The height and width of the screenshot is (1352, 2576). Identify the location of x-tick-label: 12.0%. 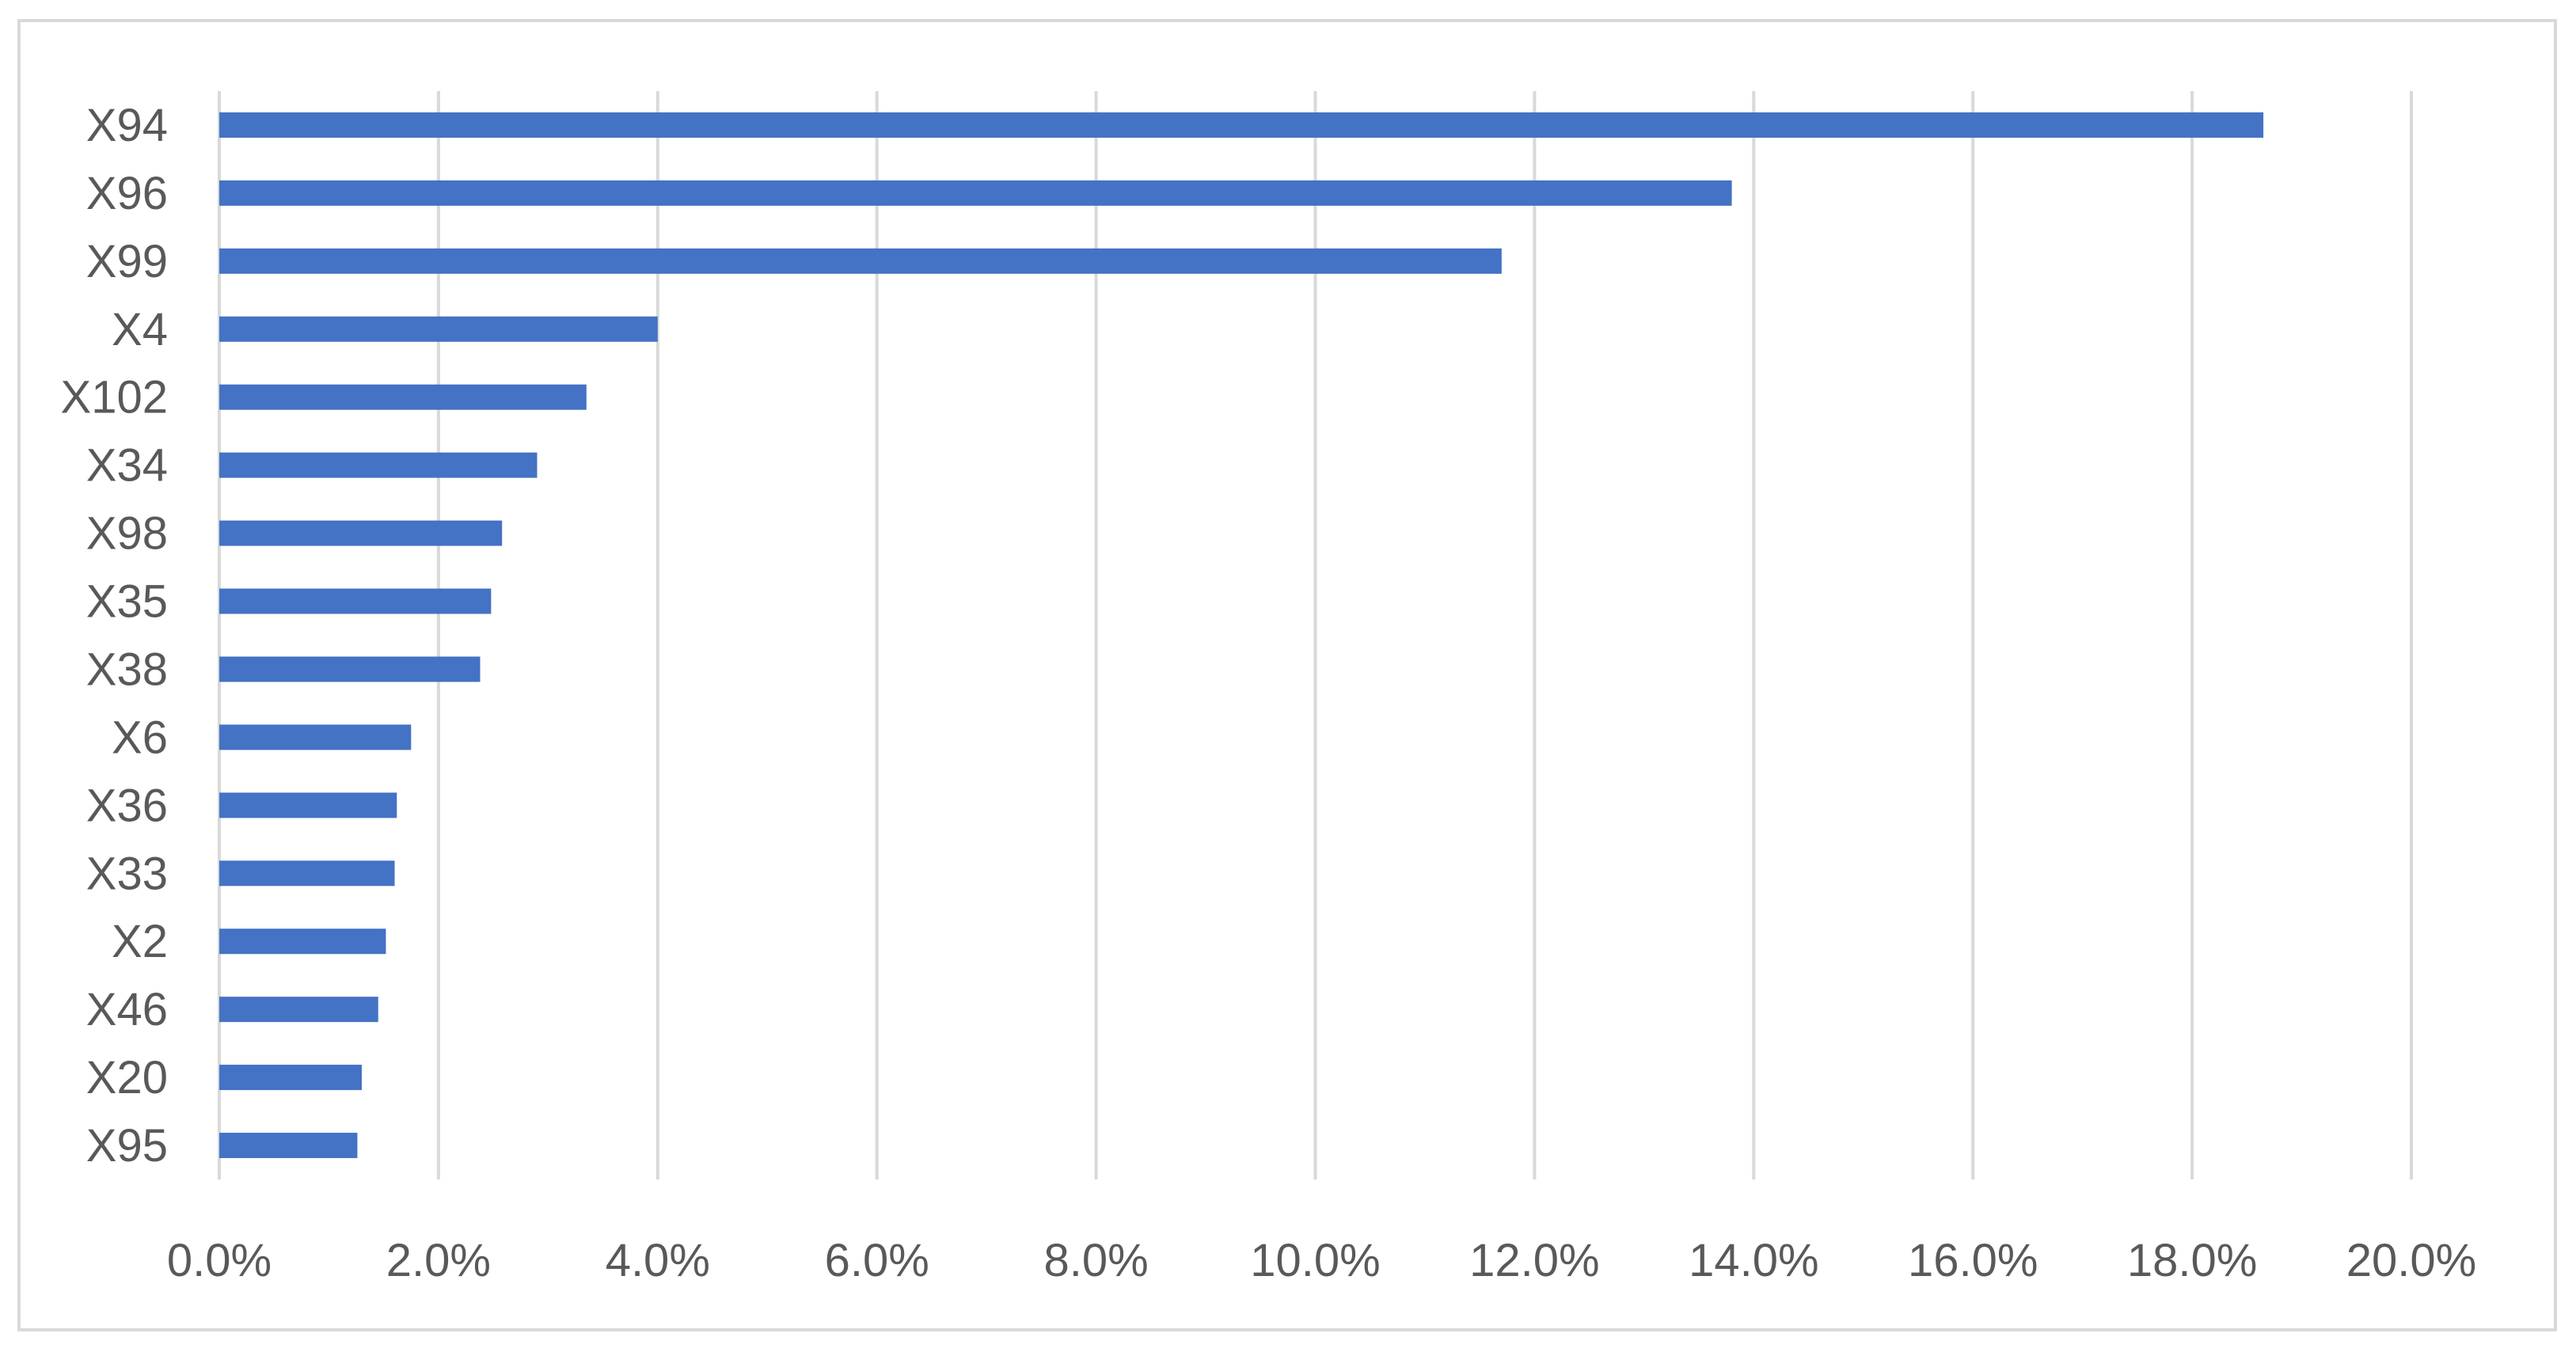
(1534, 1260).